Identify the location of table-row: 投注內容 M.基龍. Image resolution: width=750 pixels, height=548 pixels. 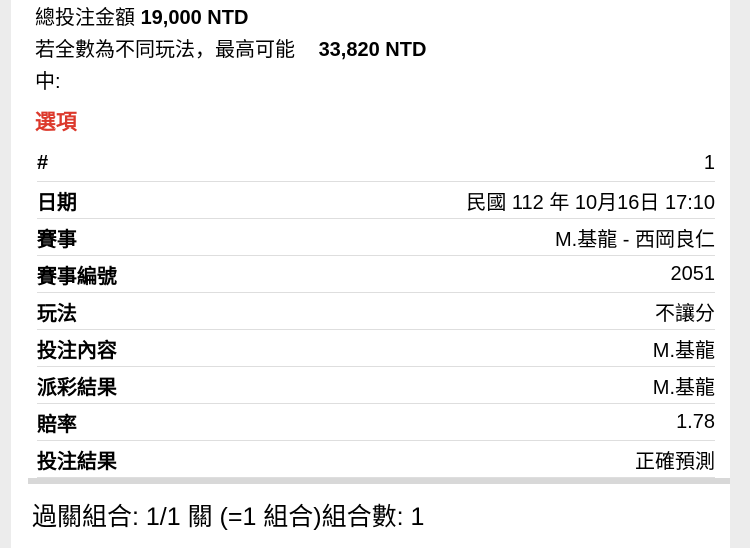
(376, 348).